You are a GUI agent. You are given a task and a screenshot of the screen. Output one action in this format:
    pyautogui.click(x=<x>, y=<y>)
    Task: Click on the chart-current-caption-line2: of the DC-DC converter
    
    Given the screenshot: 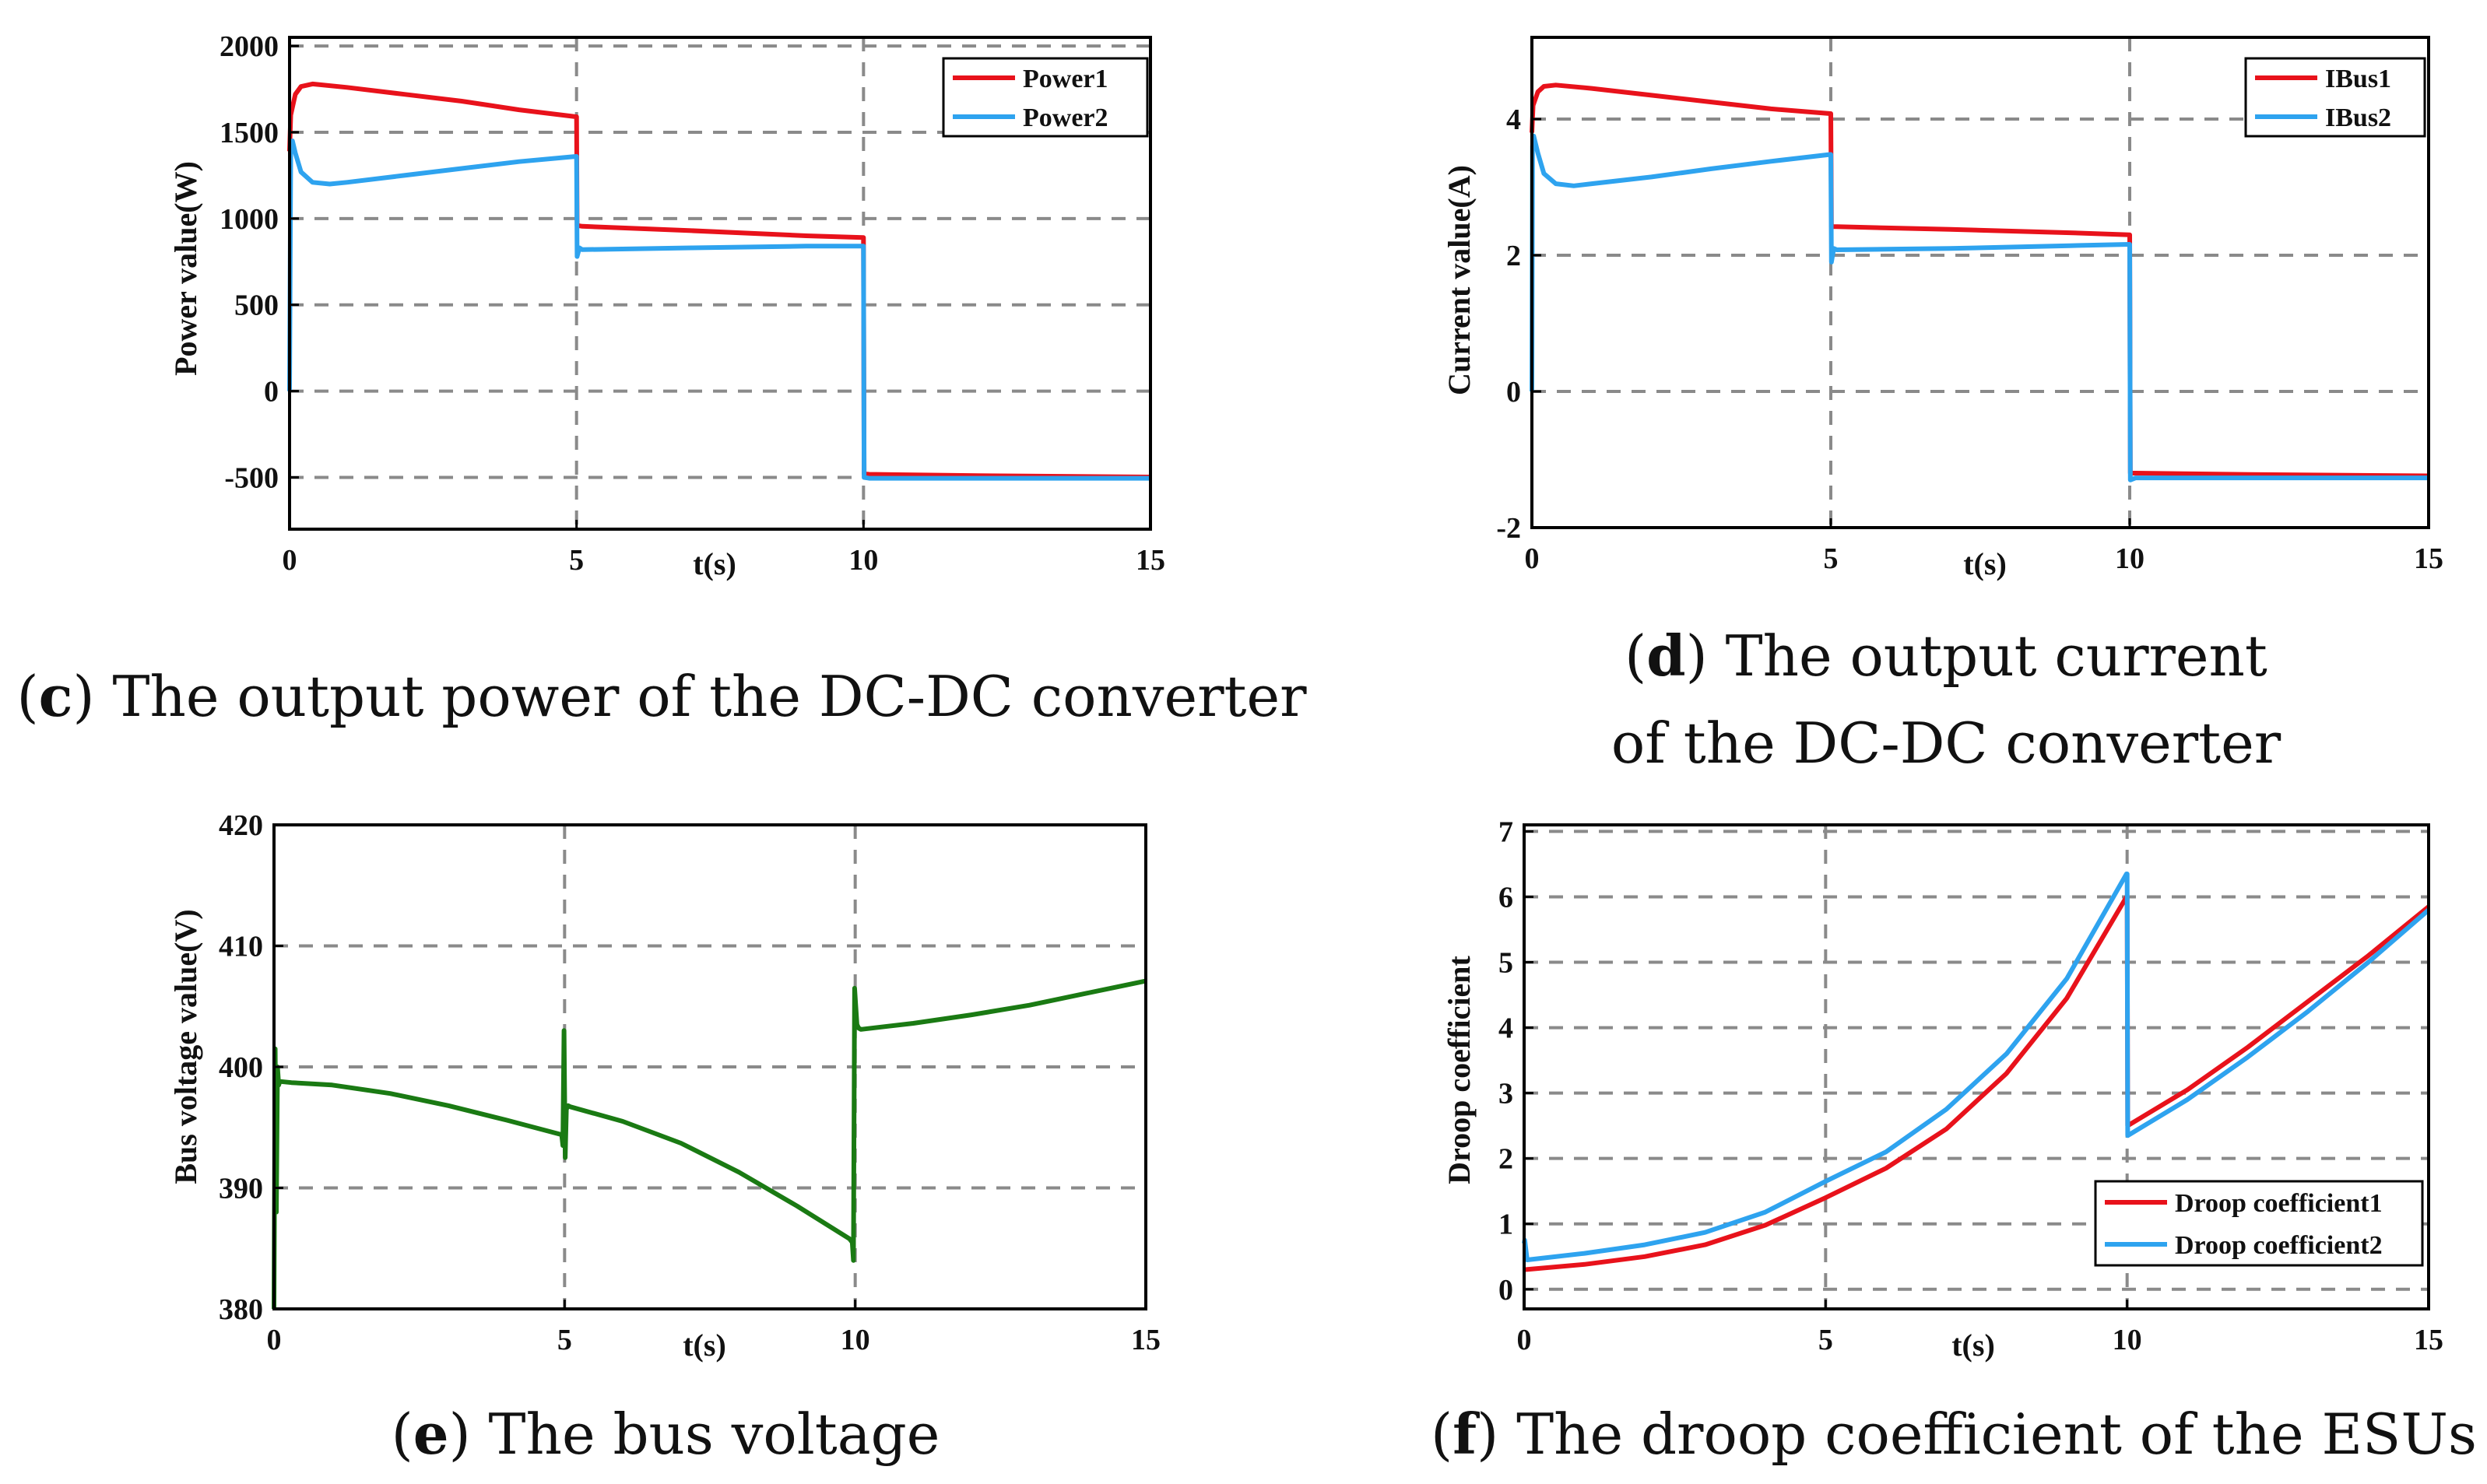 What is the action you would take?
    pyautogui.click(x=1947, y=743)
    